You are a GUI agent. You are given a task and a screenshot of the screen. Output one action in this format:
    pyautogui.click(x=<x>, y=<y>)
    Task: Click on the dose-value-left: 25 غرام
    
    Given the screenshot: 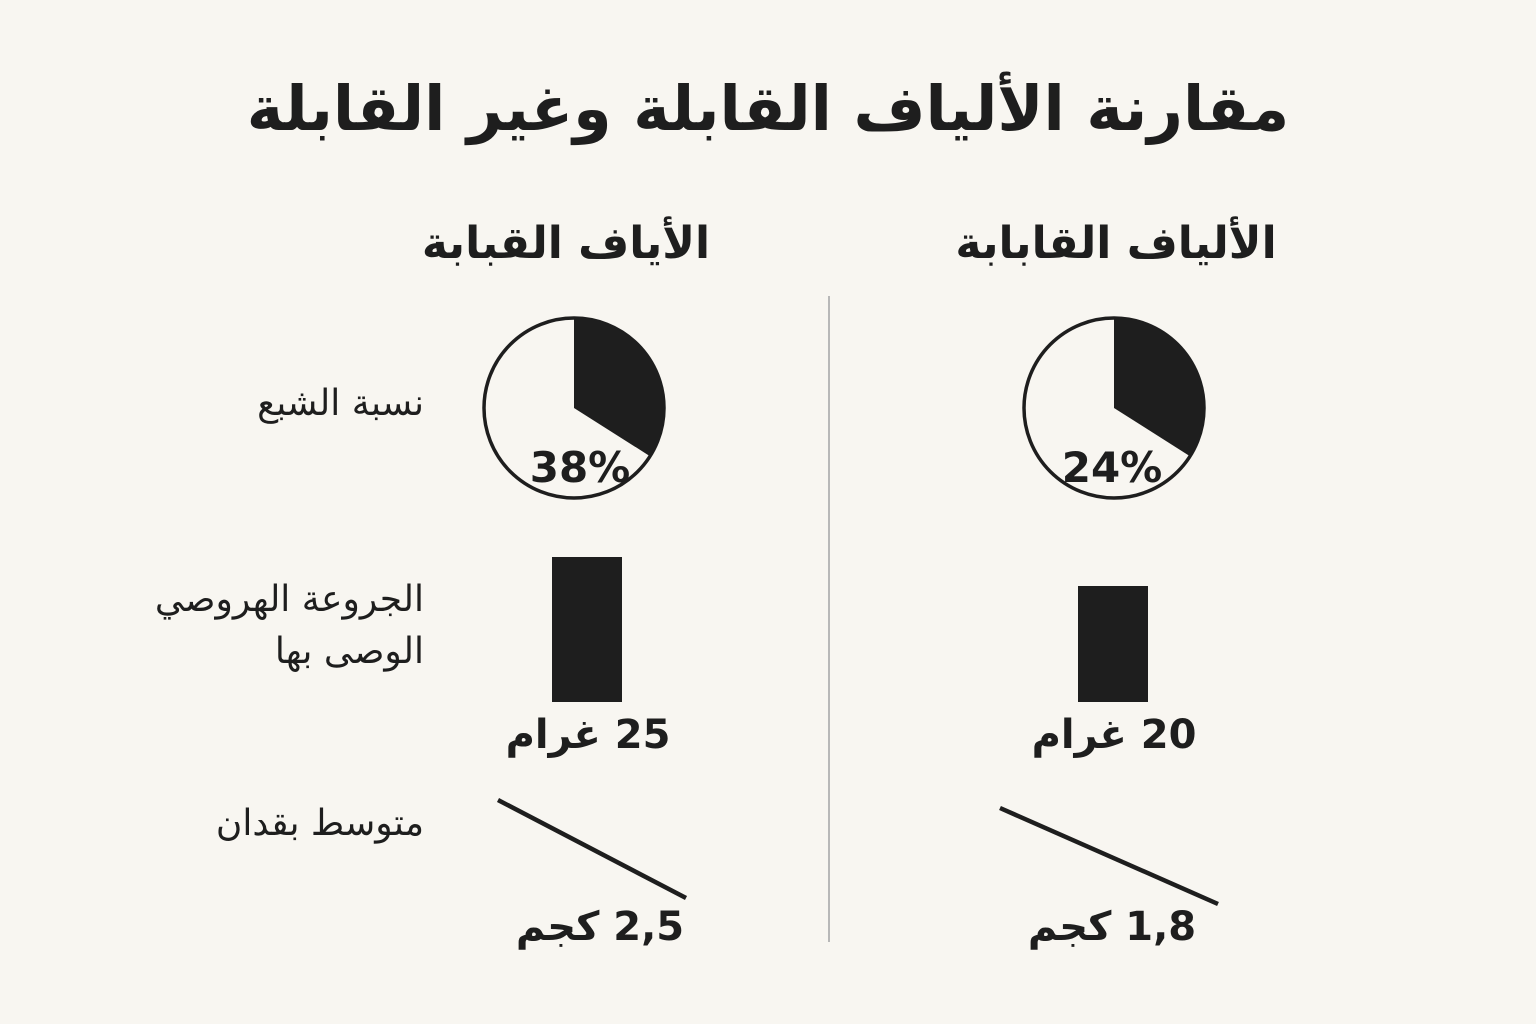 What is the action you would take?
    pyautogui.click(x=588, y=735)
    